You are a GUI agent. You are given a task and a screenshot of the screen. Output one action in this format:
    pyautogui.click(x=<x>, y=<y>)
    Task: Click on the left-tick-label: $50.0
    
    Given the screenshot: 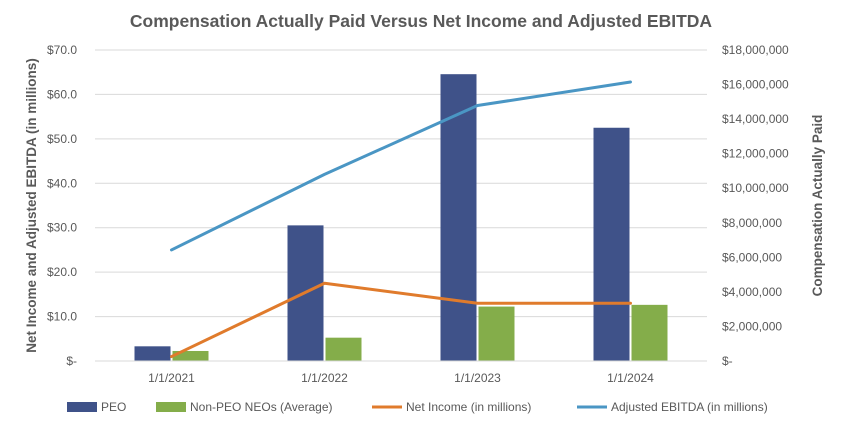 What is the action you would take?
    pyautogui.click(x=62, y=139)
    